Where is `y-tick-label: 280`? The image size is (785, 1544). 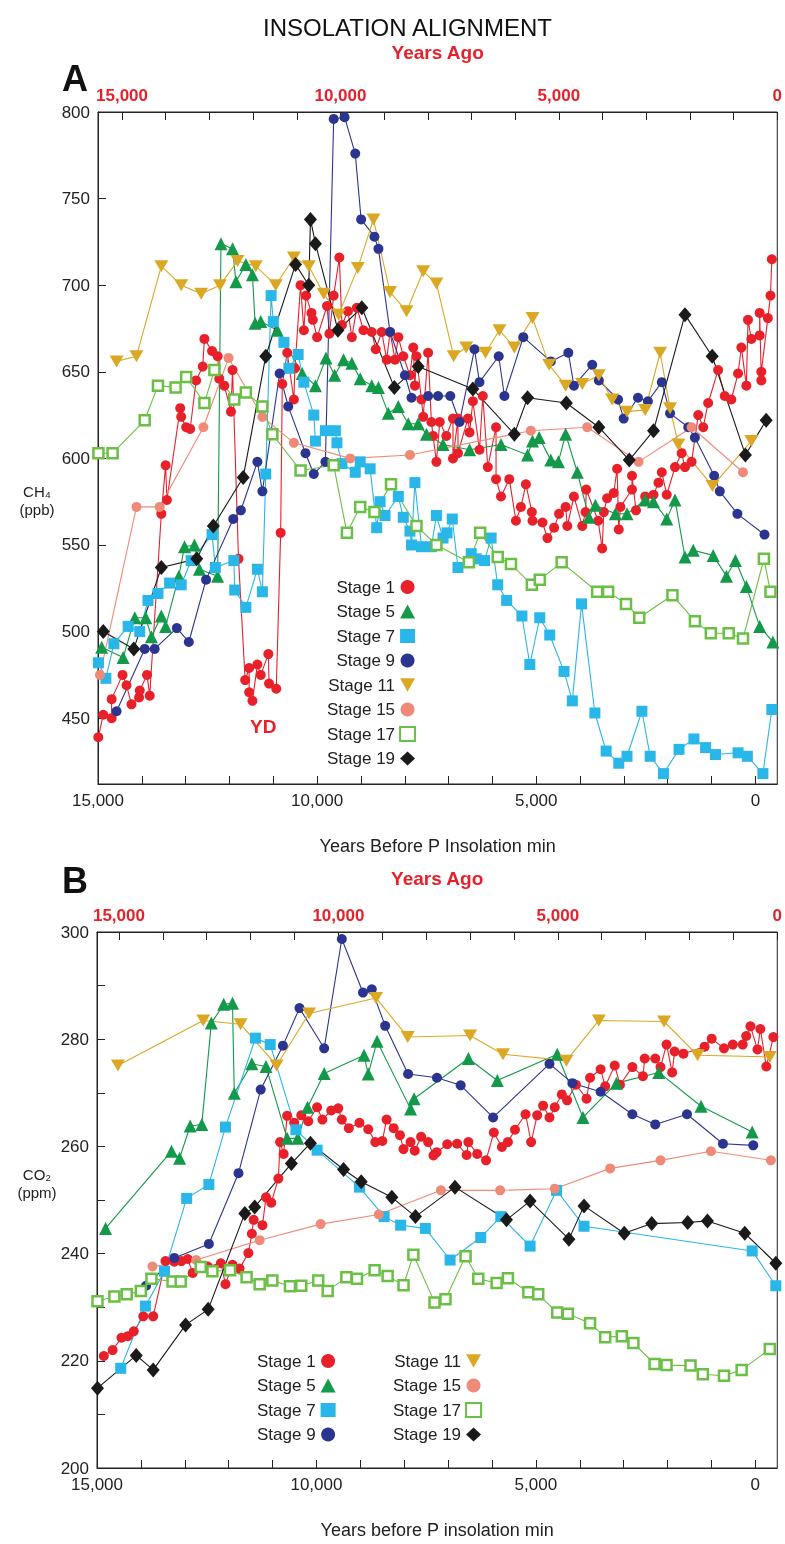 y-tick-label: 280 is located at coordinates (74, 1039).